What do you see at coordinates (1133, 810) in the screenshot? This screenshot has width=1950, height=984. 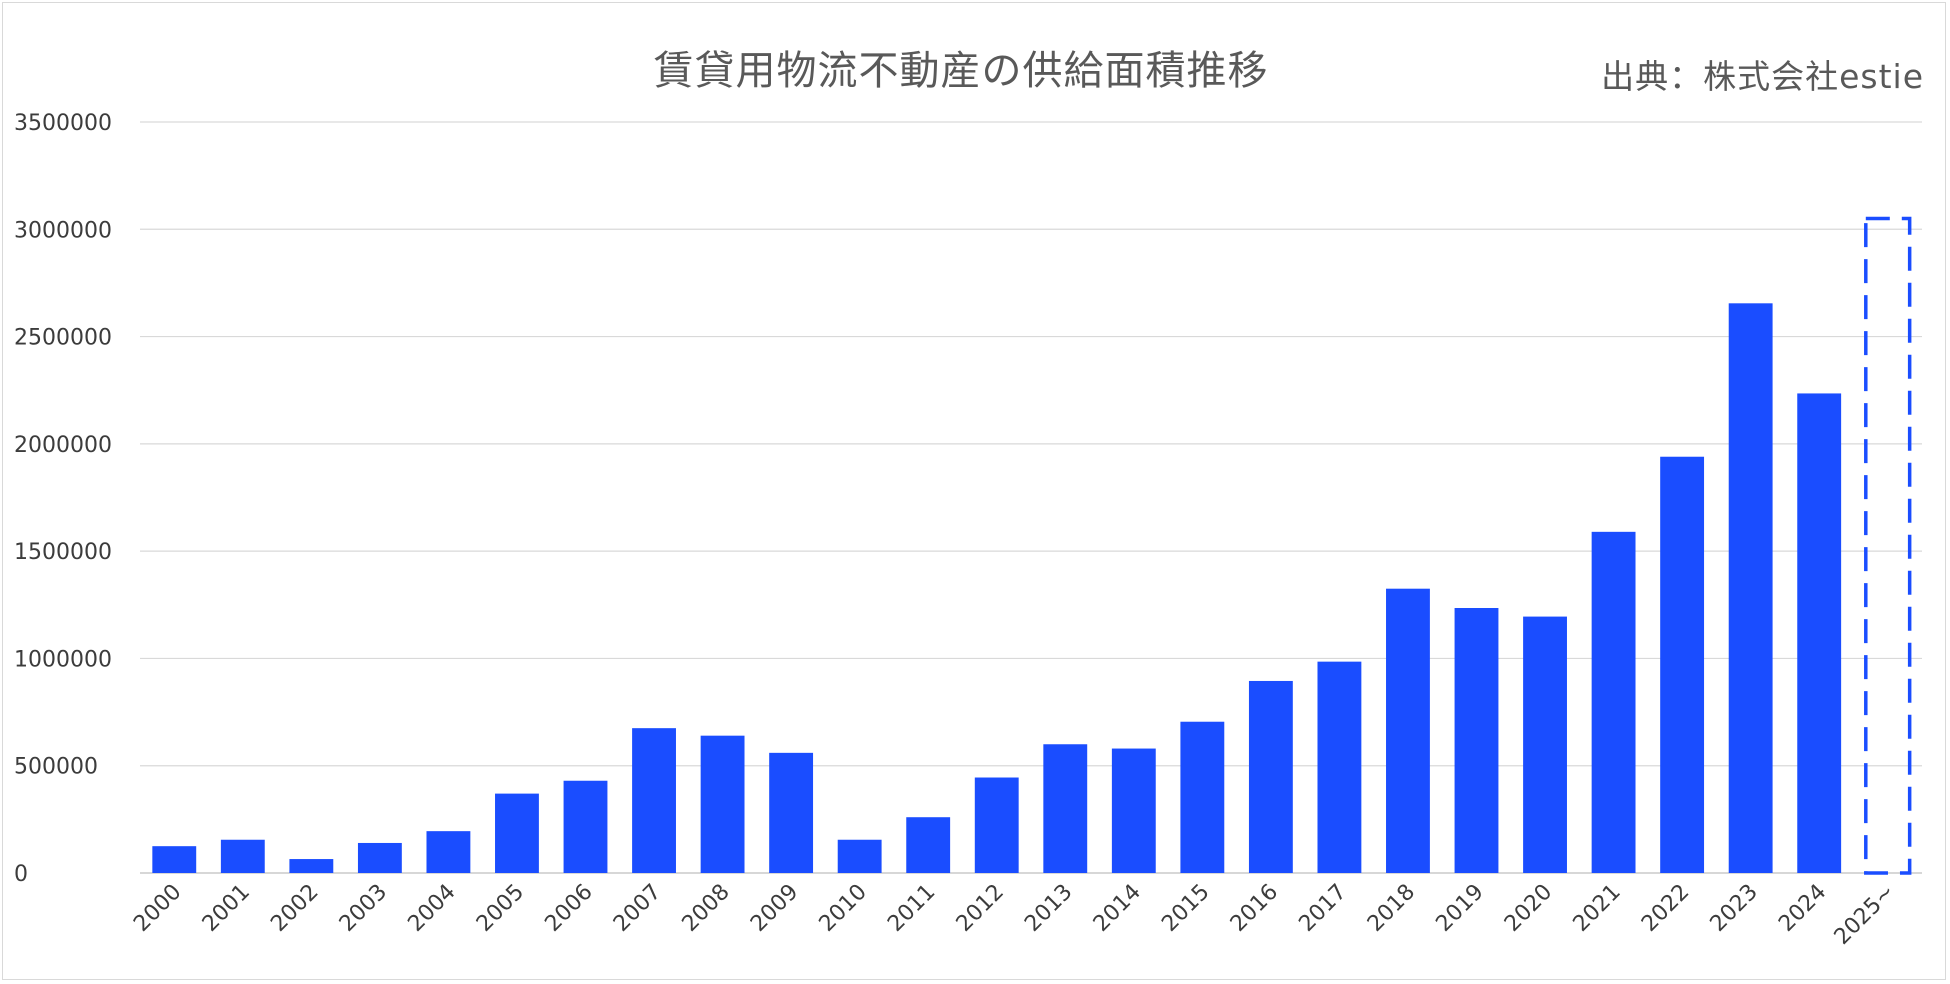 I see `bar-2014` at bounding box center [1133, 810].